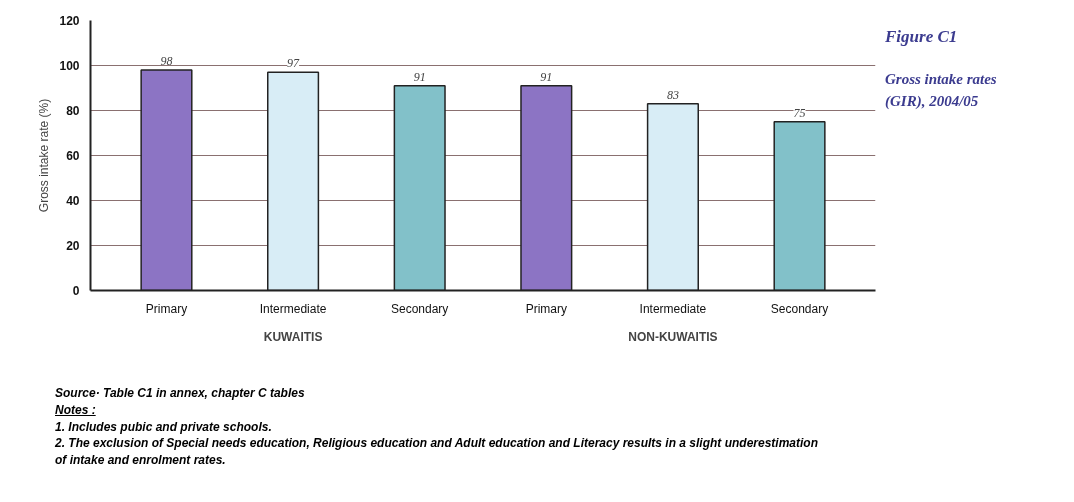 This screenshot has height=502, width=1074. What do you see at coordinates (293, 336) in the screenshot?
I see `text: KUWAITIS` at bounding box center [293, 336].